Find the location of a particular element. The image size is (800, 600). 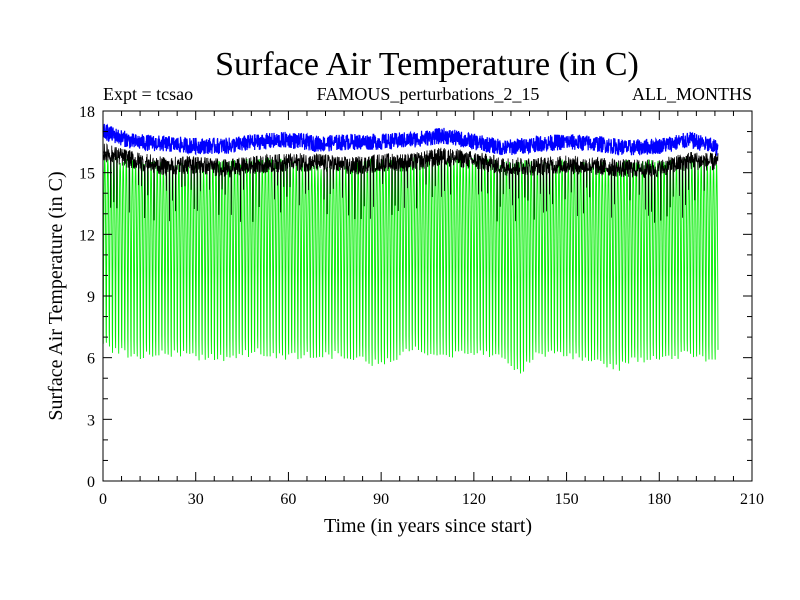

x-tick-label: 180 is located at coordinates (659, 499).